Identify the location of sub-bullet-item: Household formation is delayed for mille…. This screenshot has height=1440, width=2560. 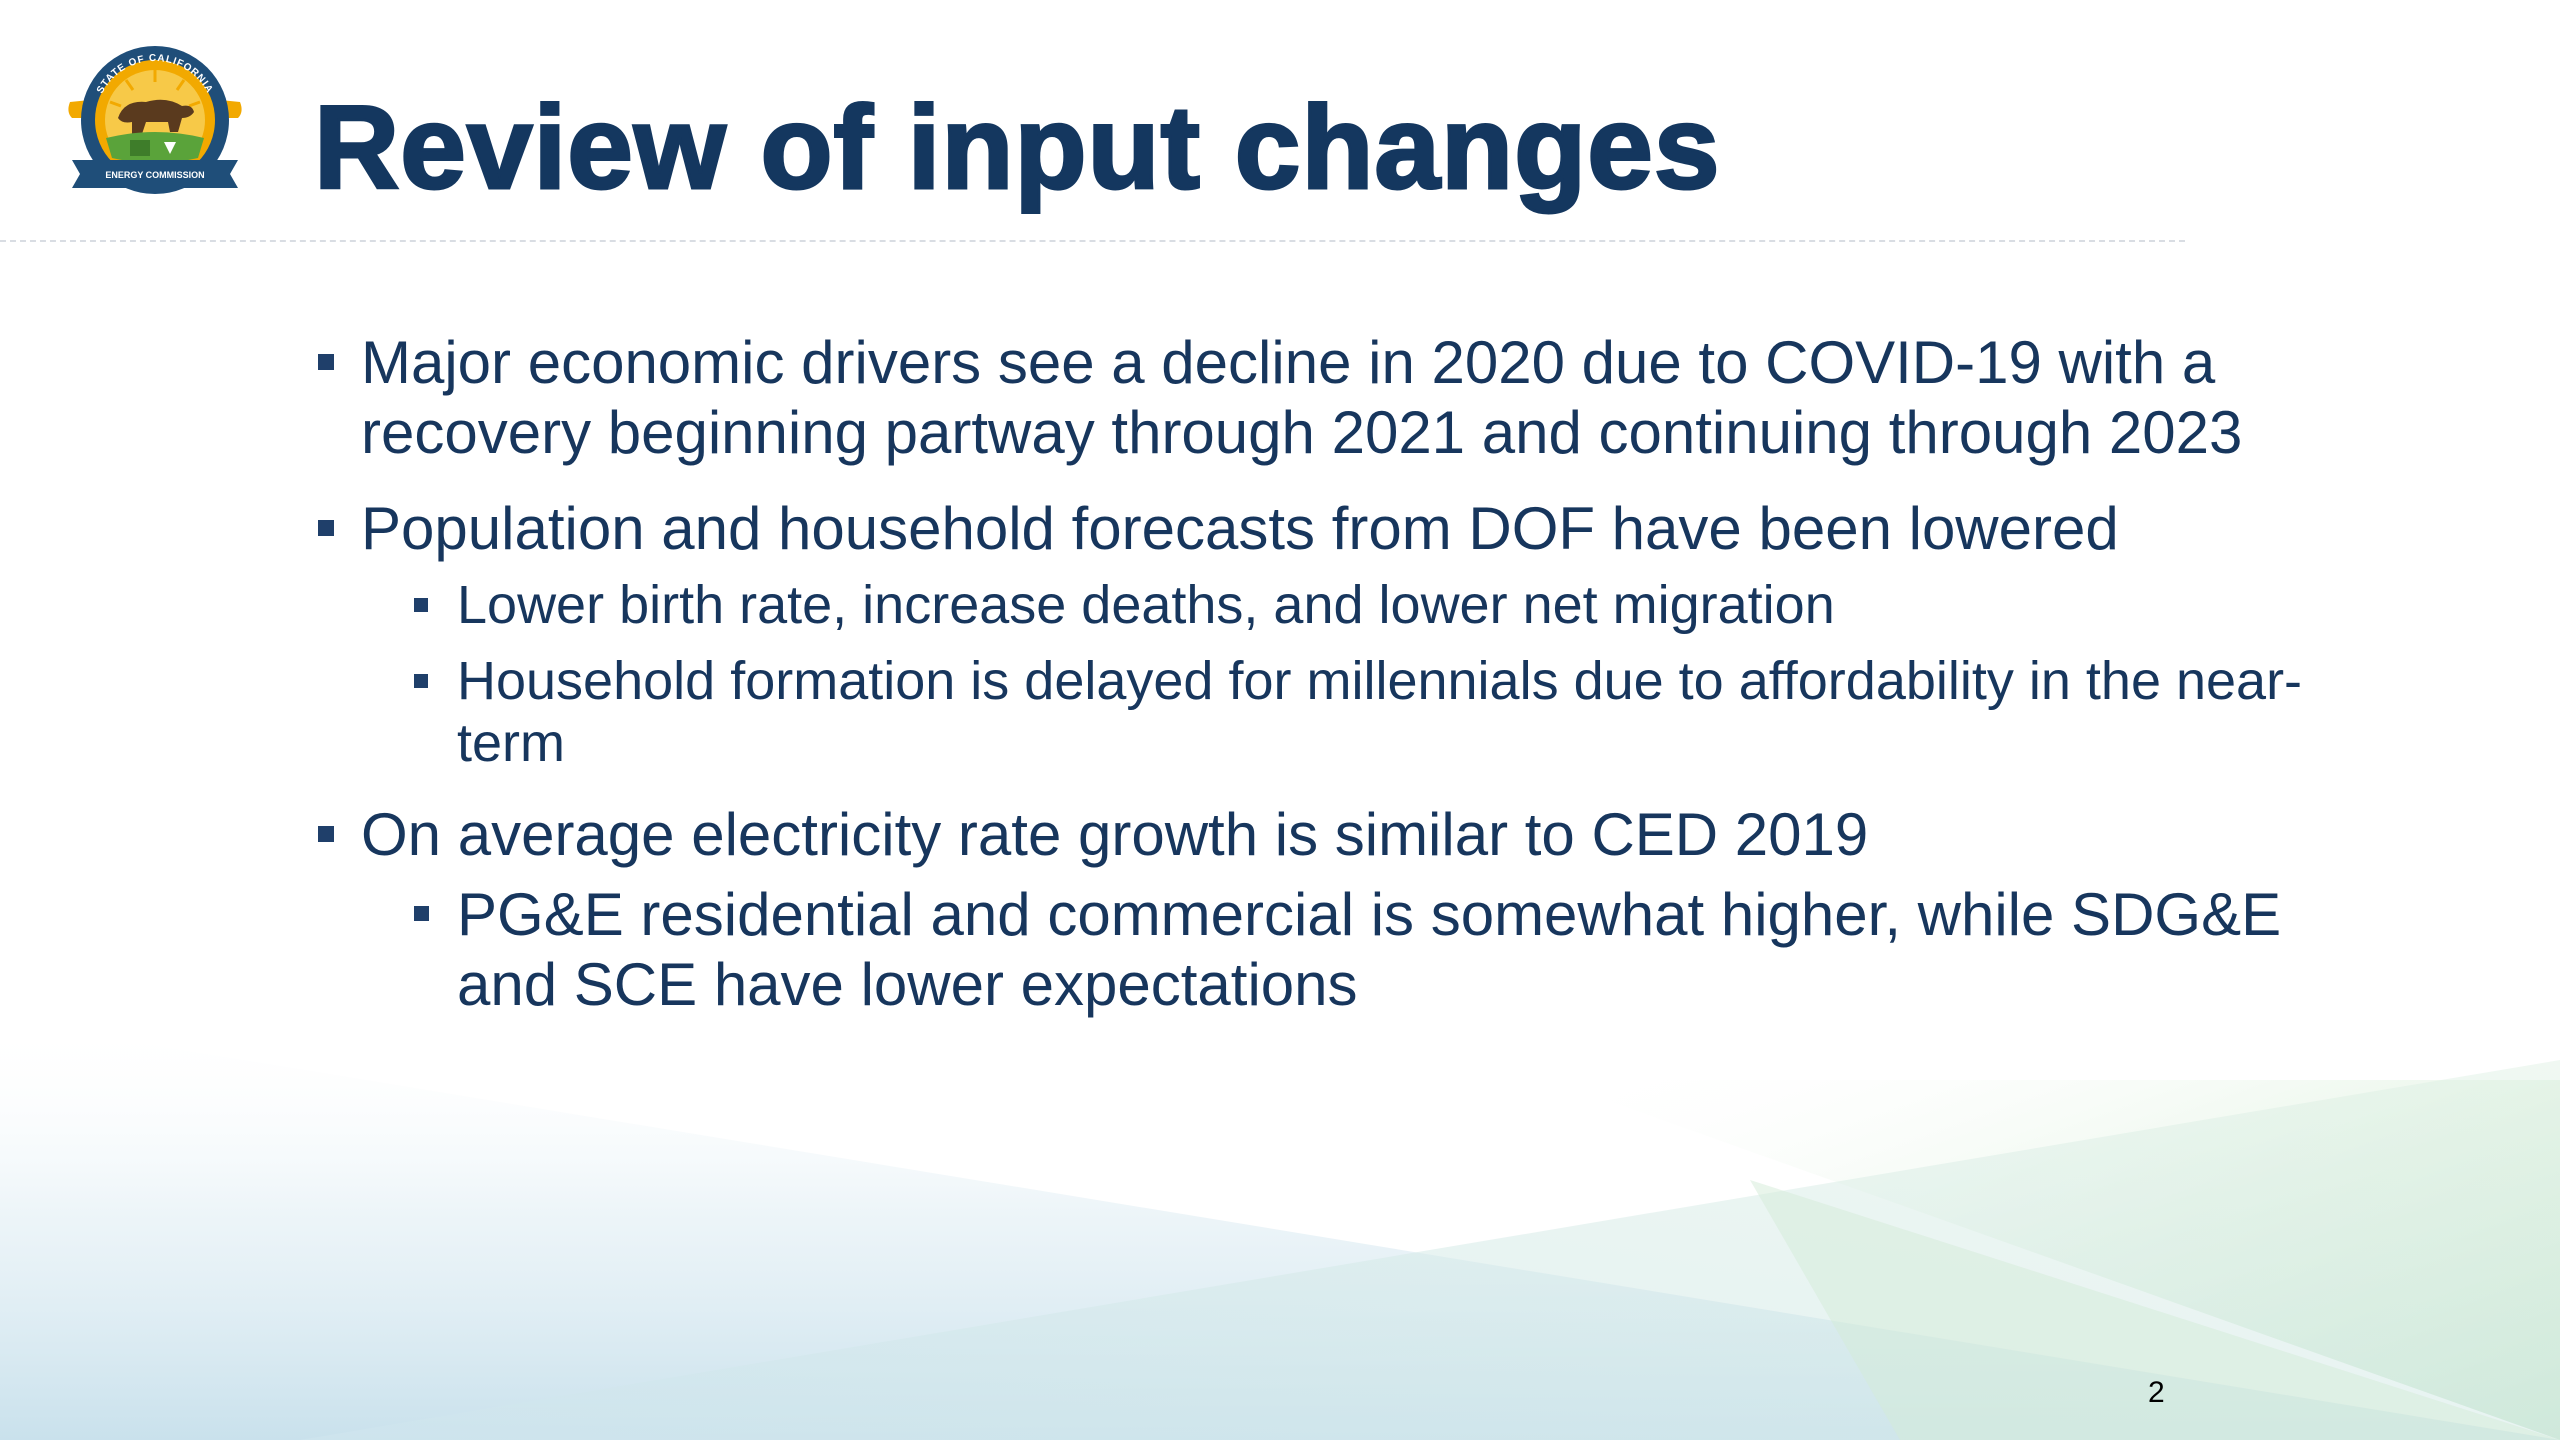
(1387, 712).